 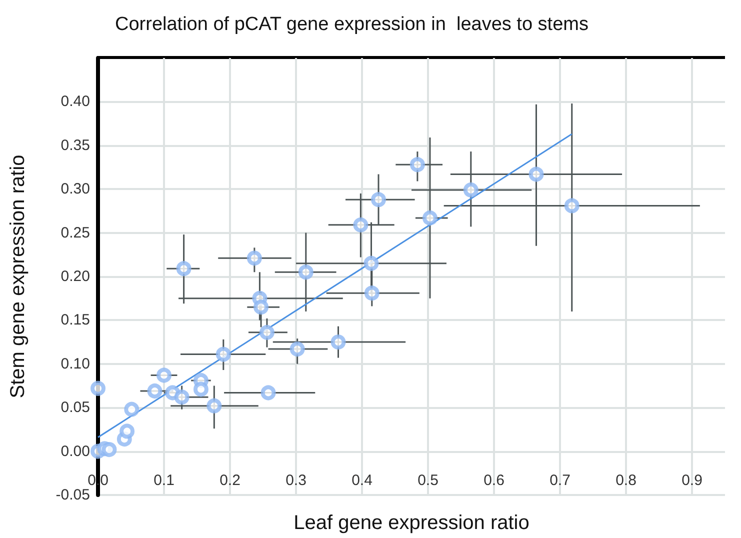 What do you see at coordinates (692, 480) in the screenshot?
I see `x-tick-label: 0.9` at bounding box center [692, 480].